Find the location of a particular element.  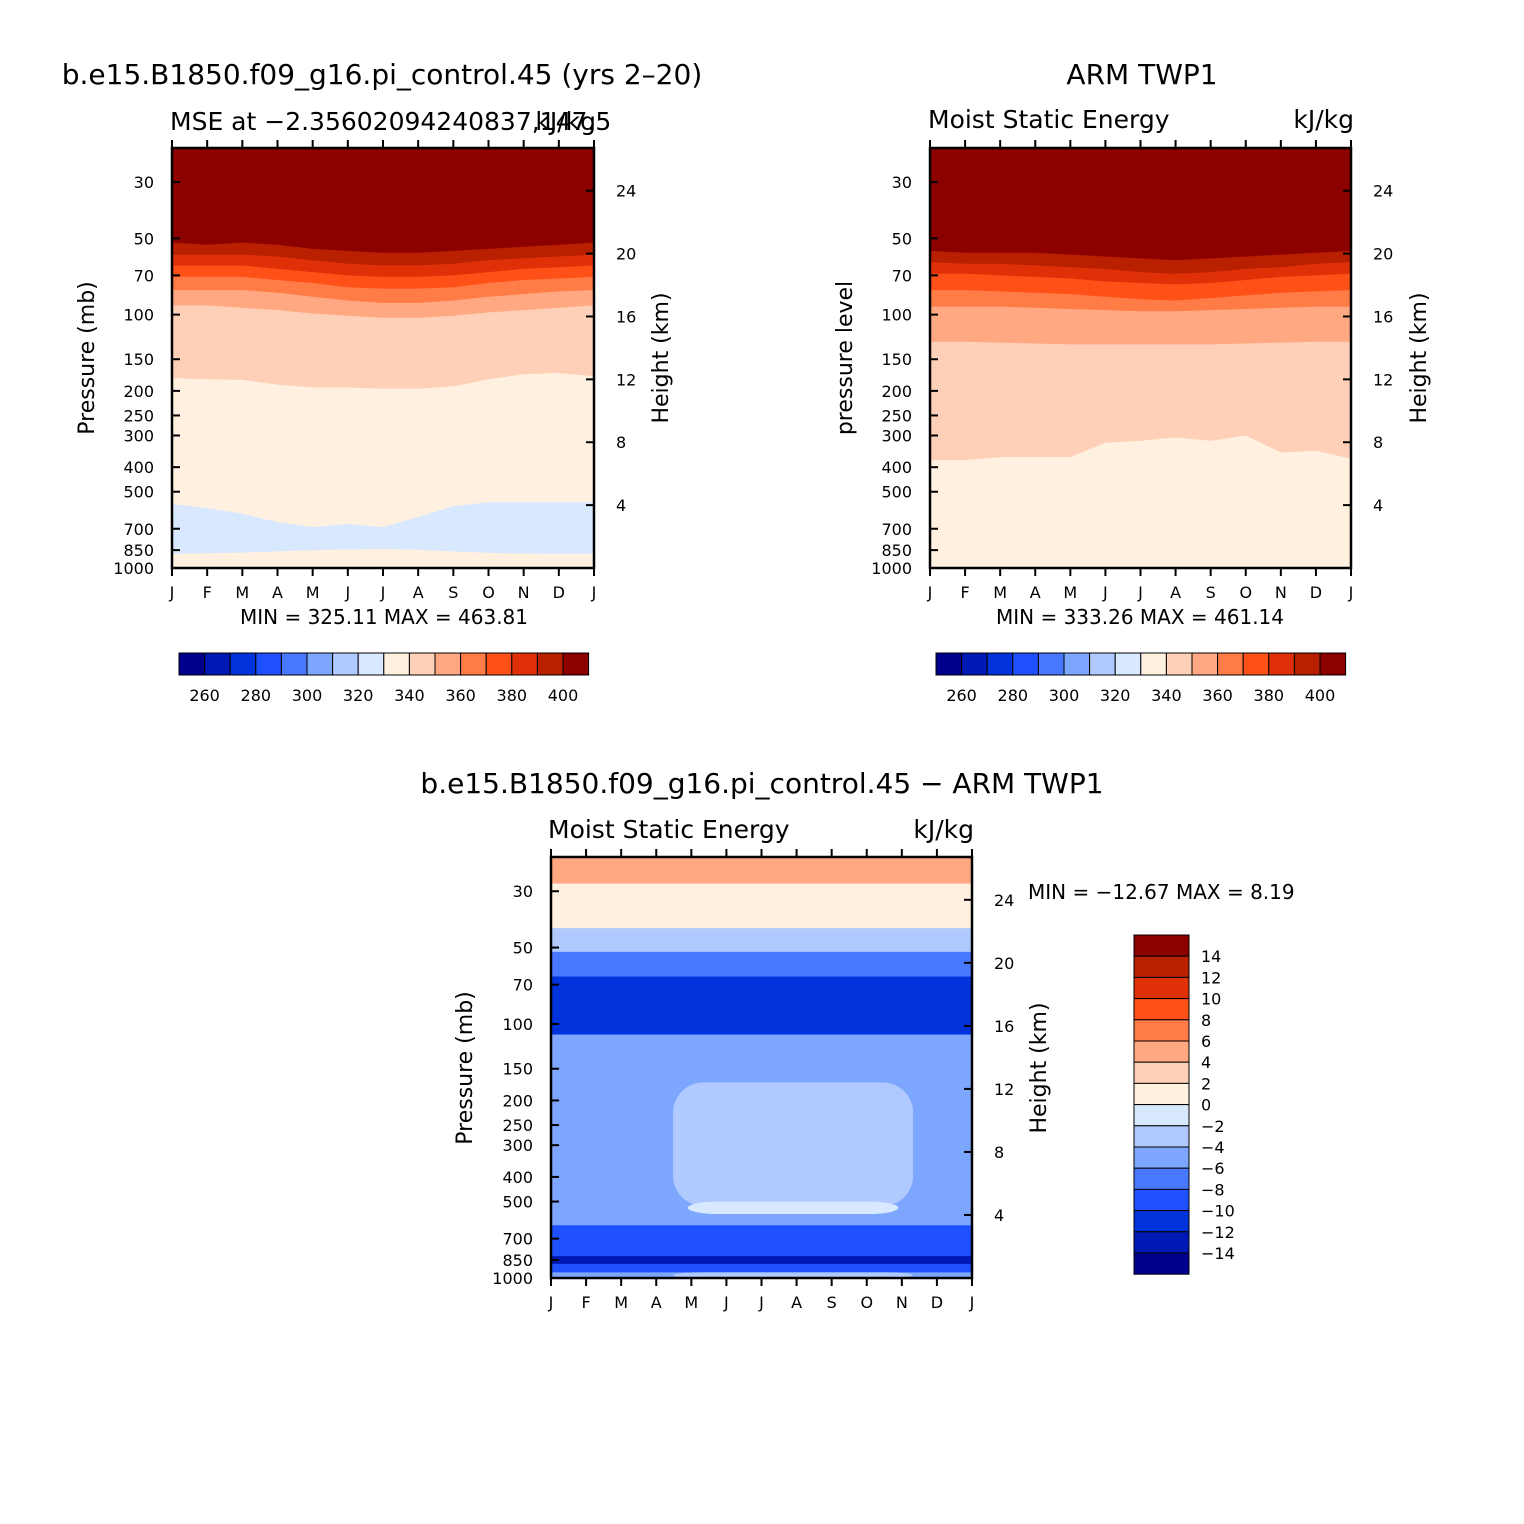

obs-colorbar-label: 340 is located at coordinates (1166, 695).